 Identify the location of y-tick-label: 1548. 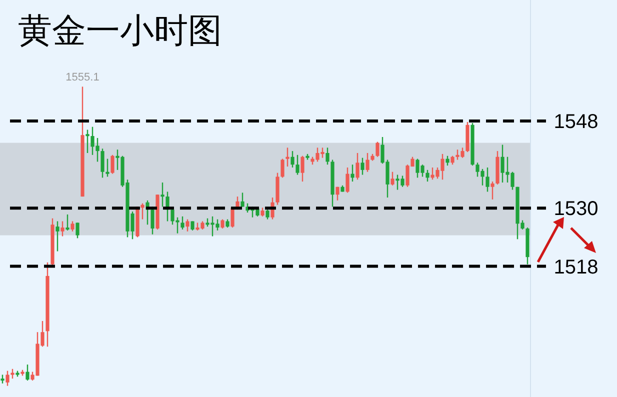
(576, 122).